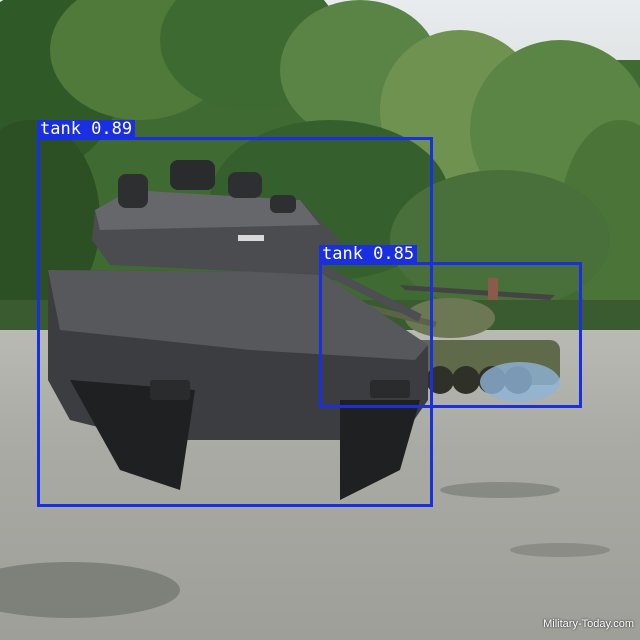 The height and width of the screenshot is (640, 640). I want to click on watermark: Military-Today.com, so click(588, 624).